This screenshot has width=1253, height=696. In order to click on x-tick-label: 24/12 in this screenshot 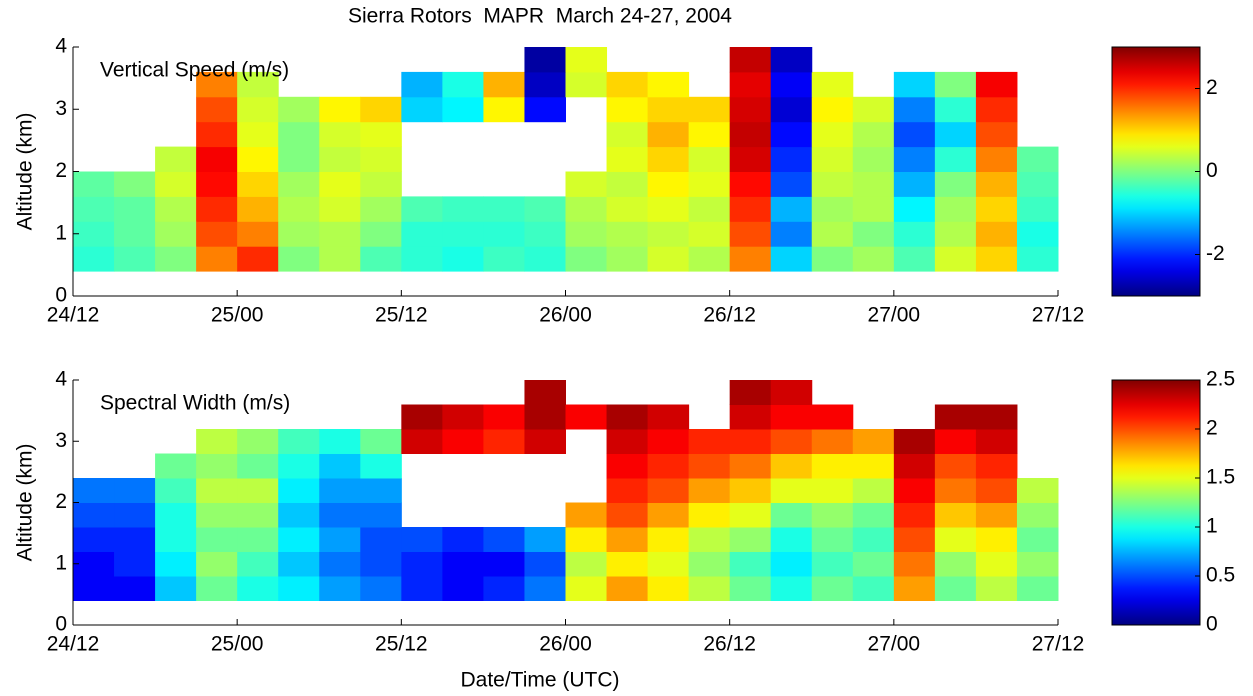, I will do `click(73, 315)`.